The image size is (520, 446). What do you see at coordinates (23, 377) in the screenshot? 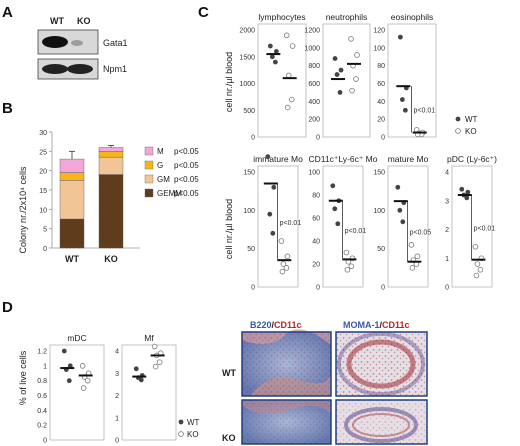
I see `live-ylabel: % of live cells` at bounding box center [23, 377].